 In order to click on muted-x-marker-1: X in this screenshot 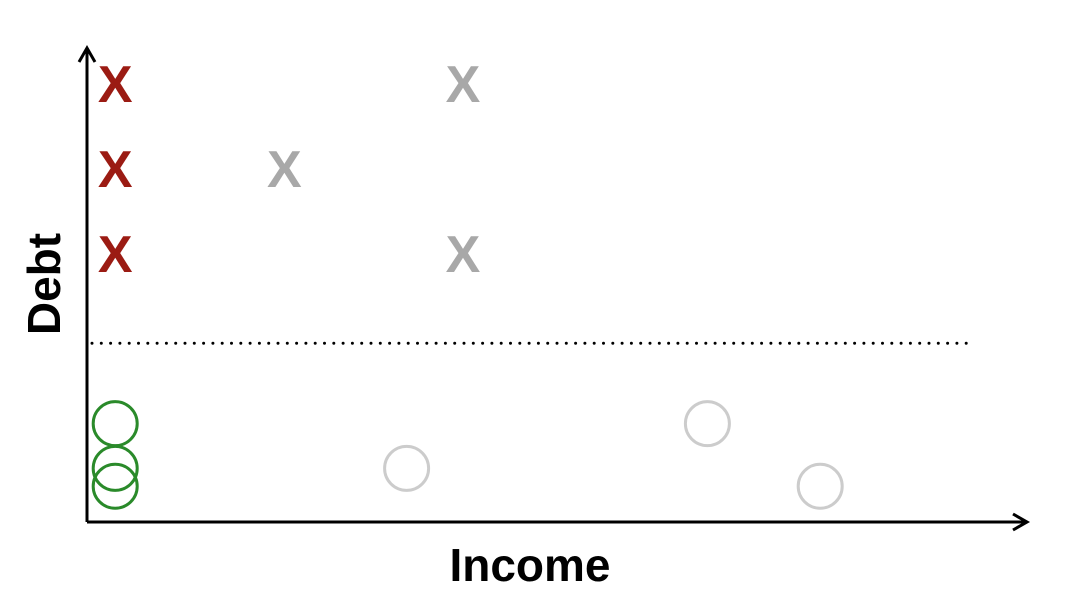, I will do `click(463, 85)`.